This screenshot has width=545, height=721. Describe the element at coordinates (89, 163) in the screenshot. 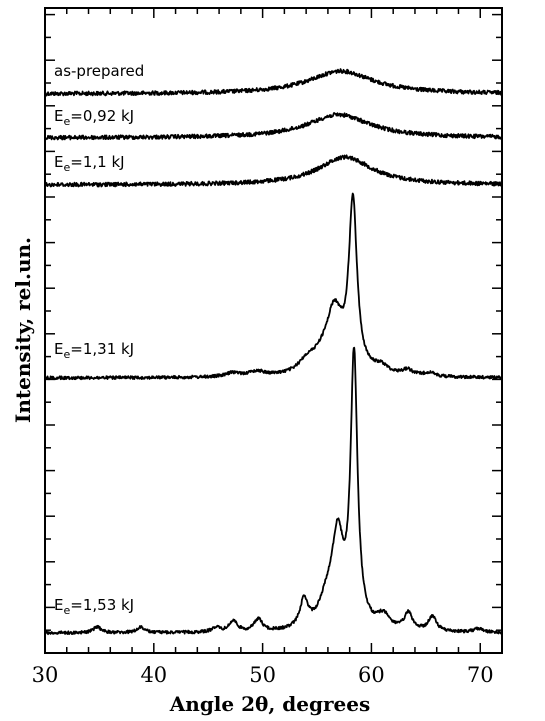

I see `series-label: Ee=1,1 kJ` at that location.